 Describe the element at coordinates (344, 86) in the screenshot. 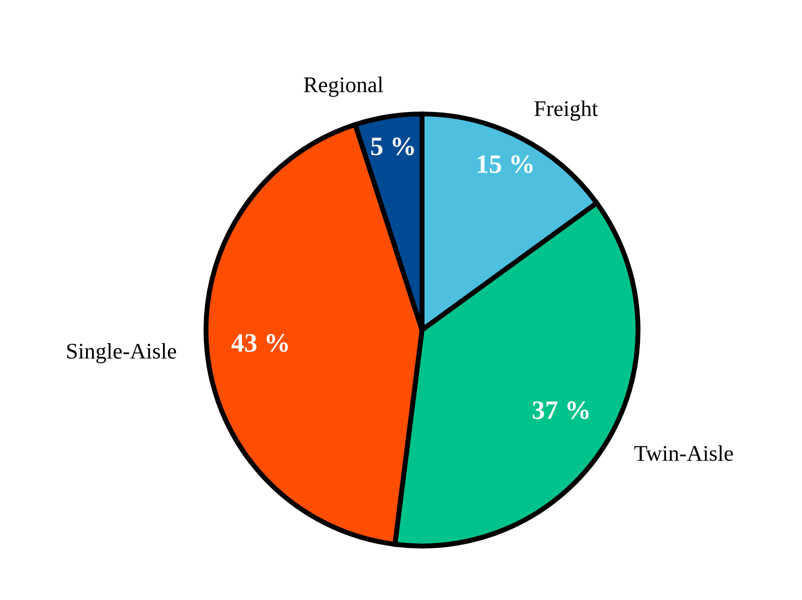

I see `slice-label: Regional` at that location.